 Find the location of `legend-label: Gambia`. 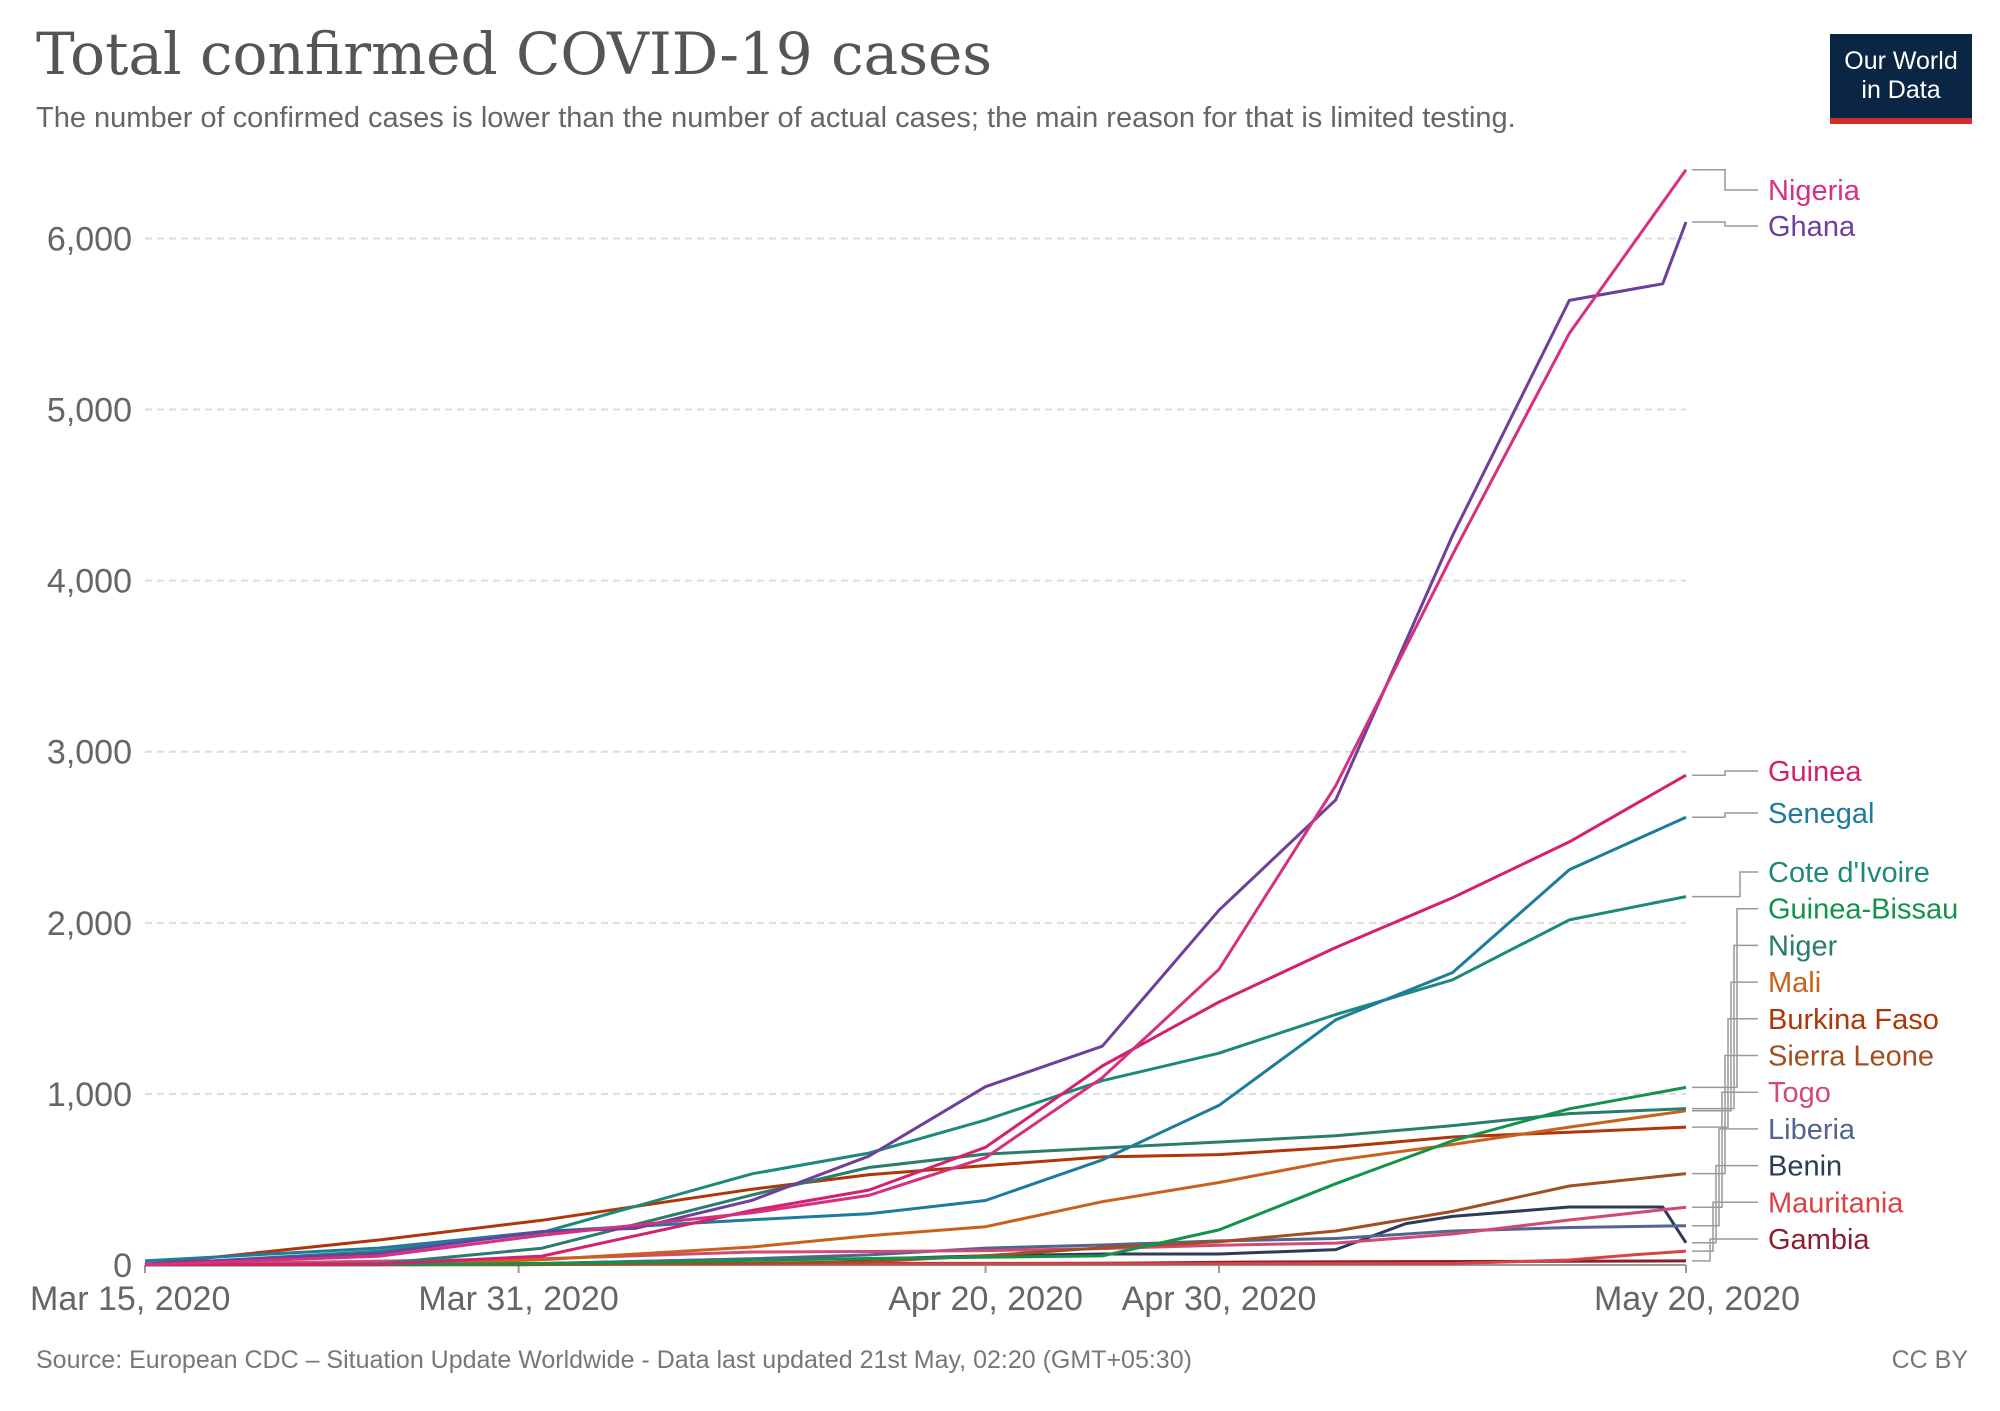

legend-label: Gambia is located at coordinates (1819, 1240).